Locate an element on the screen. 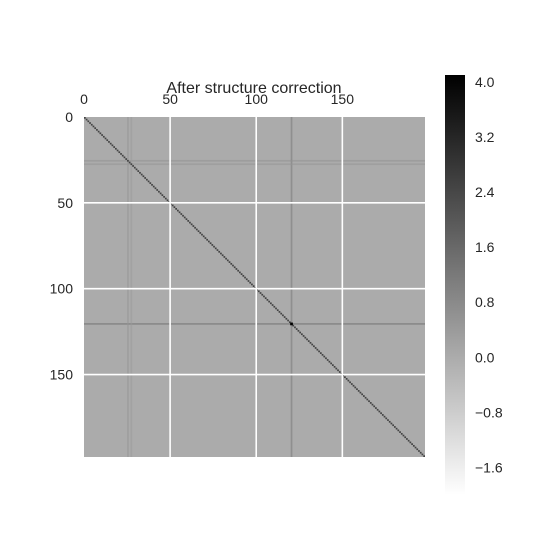  x-axis-ticks: 0 50 100 150 is located at coordinates (217, 99).